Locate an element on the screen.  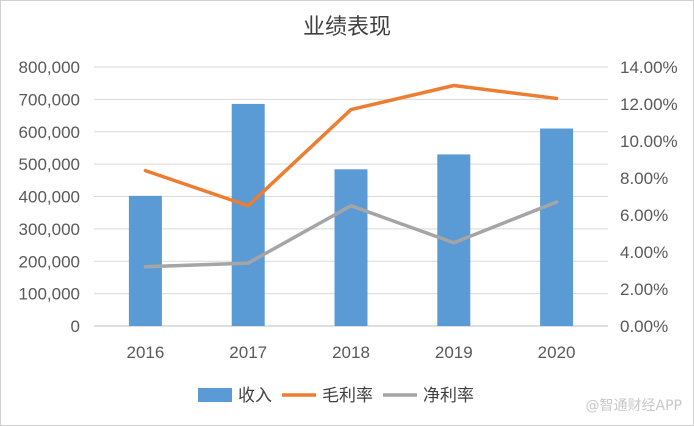
left-tick-label: 400,000 is located at coordinates (49, 197).